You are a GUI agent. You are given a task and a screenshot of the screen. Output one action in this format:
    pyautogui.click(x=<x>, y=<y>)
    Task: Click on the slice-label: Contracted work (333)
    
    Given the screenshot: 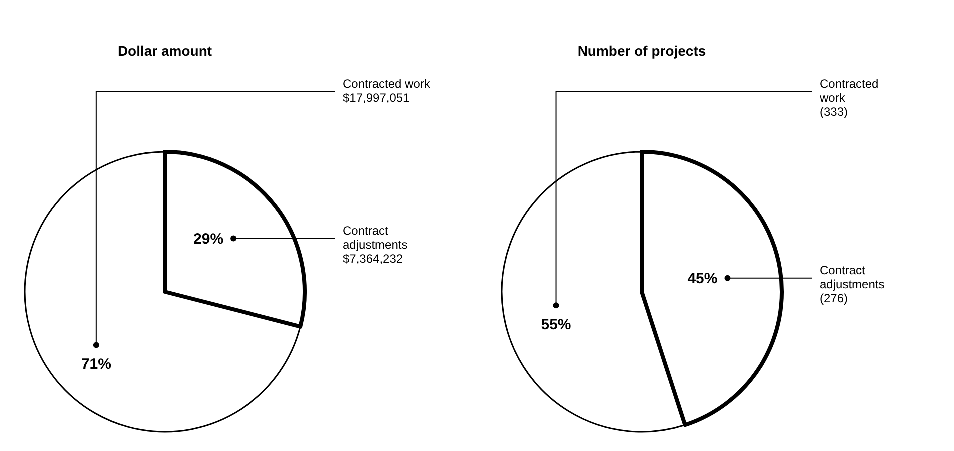 What is the action you would take?
    pyautogui.click(x=849, y=98)
    